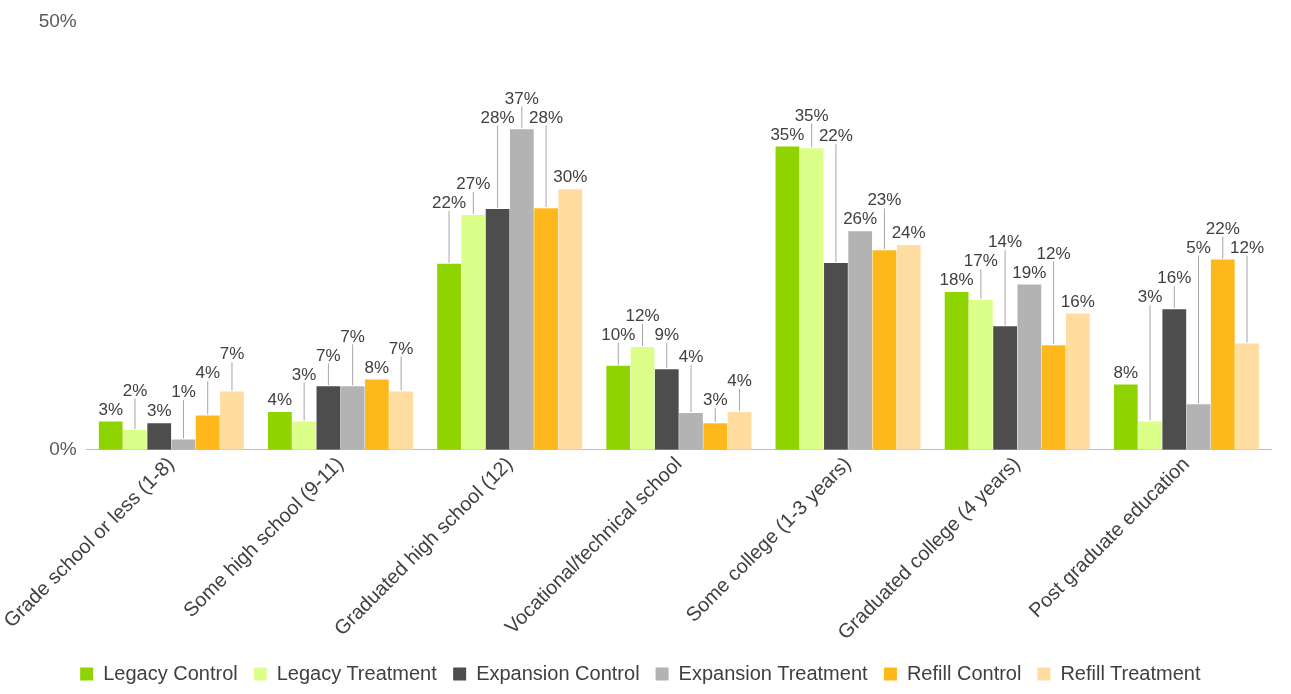  I want to click on data-label: 2%, so click(135, 390).